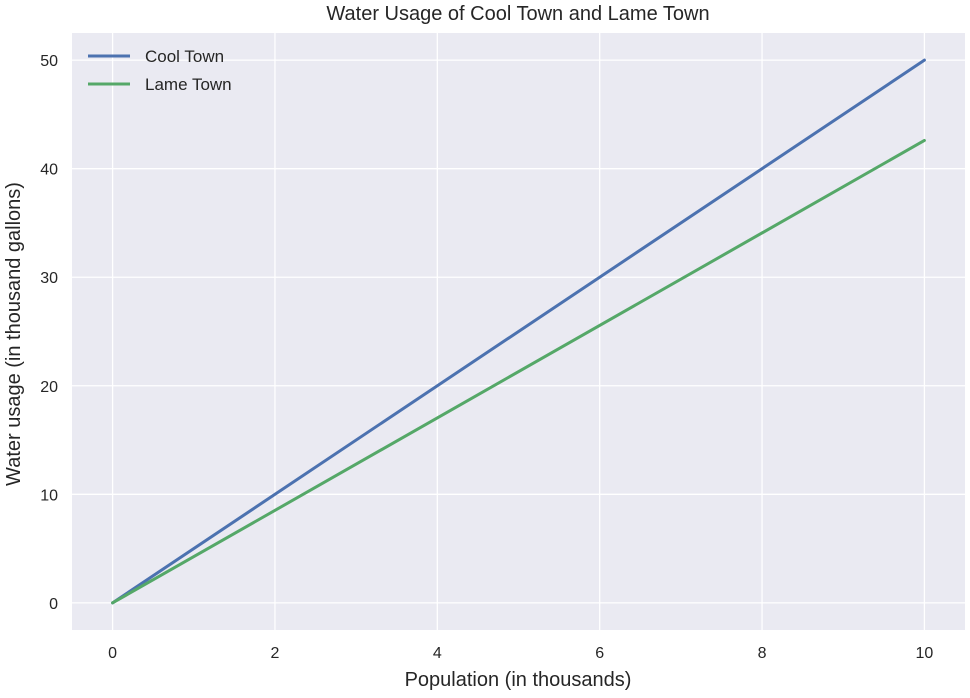 Image resolution: width=970 pixels, height=698 pixels. Describe the element at coordinates (517, 14) in the screenshot. I see `chart-title: Water Usage of Cool Town and Lame Town` at that location.